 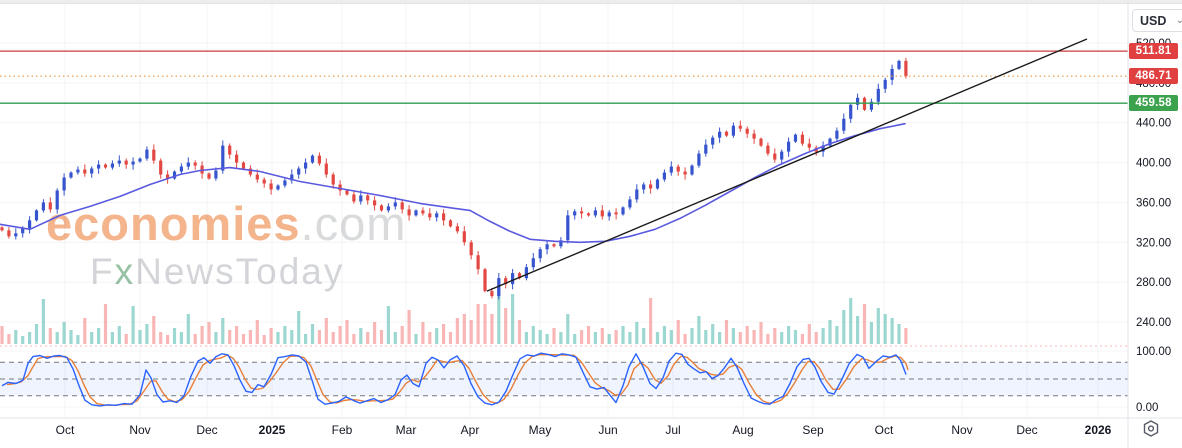 What do you see at coordinates (1178, 20) in the screenshot?
I see `chevron-down-icon: ⌄` at bounding box center [1178, 20].